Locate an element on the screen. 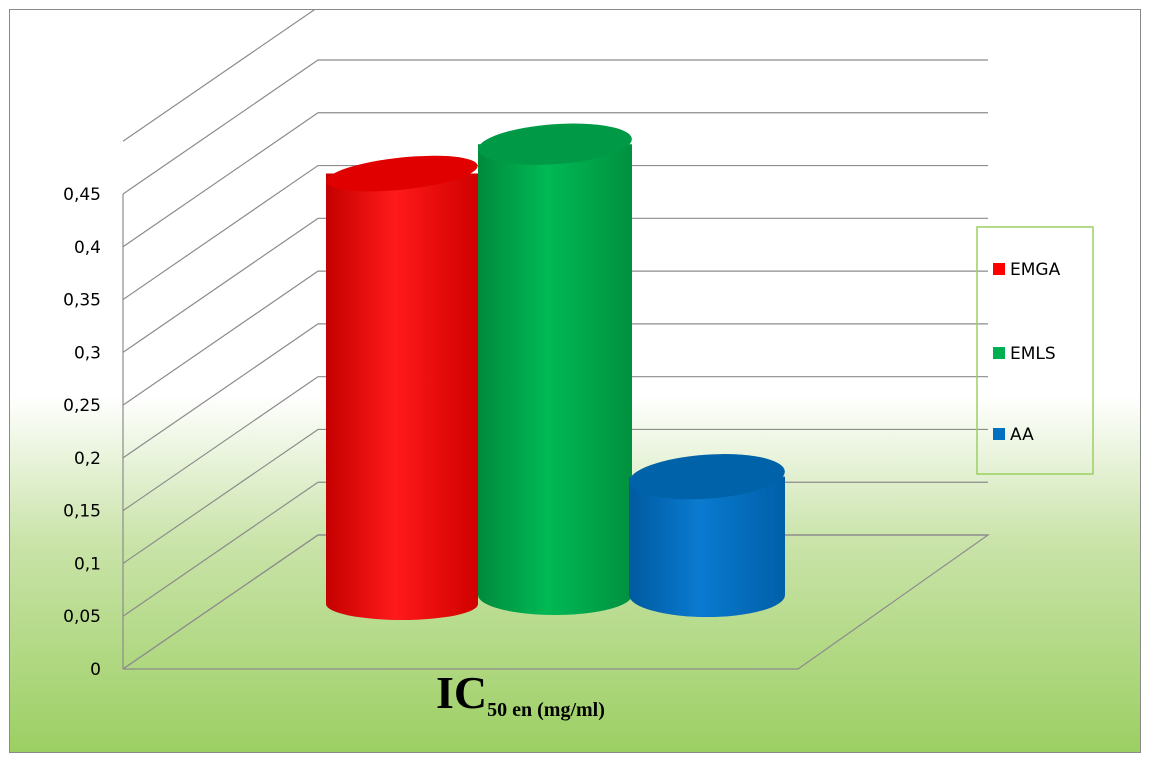  y-tick-label: 0,1 is located at coordinates (87, 564).